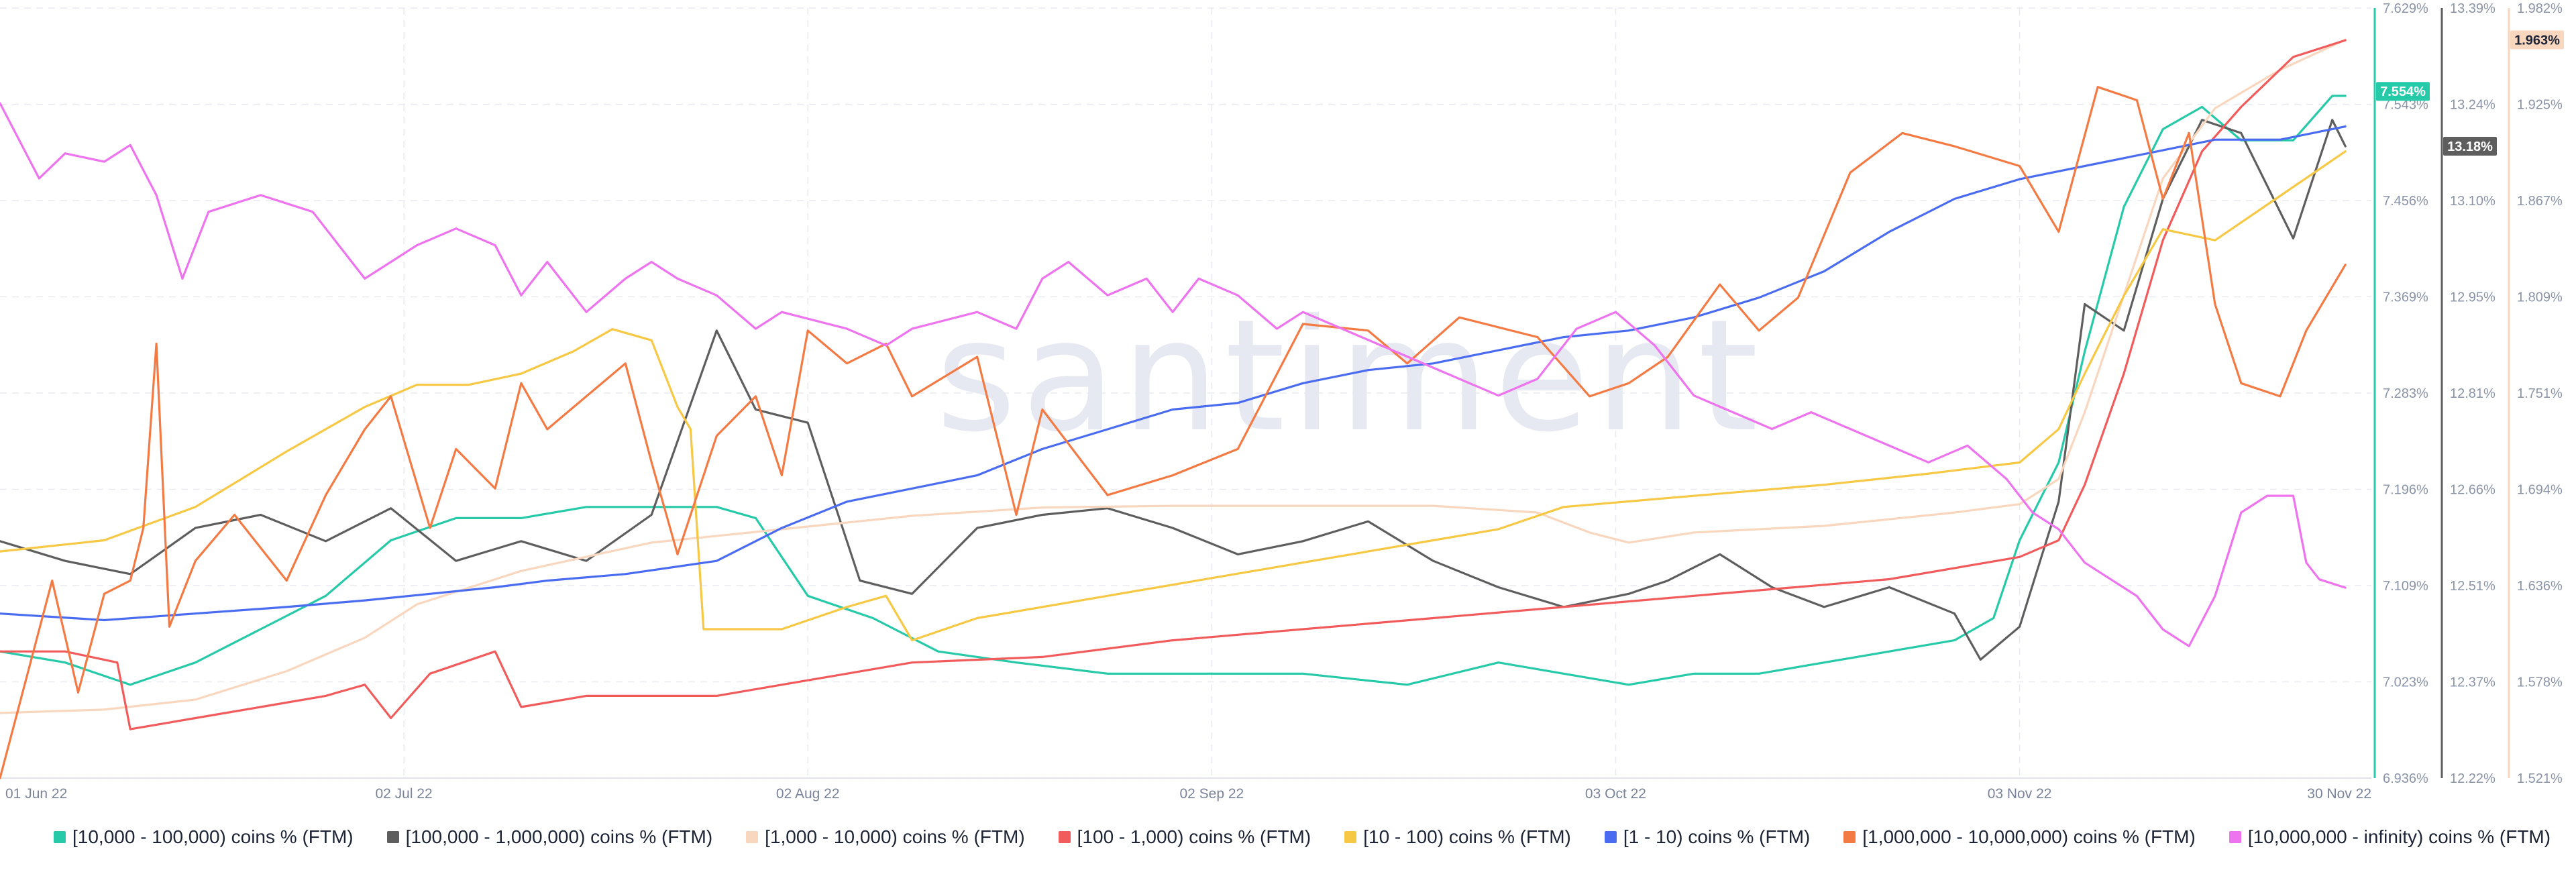 This screenshot has width=2576, height=872. I want to click on y-tick-label: 7.629%, so click(2405, 8).